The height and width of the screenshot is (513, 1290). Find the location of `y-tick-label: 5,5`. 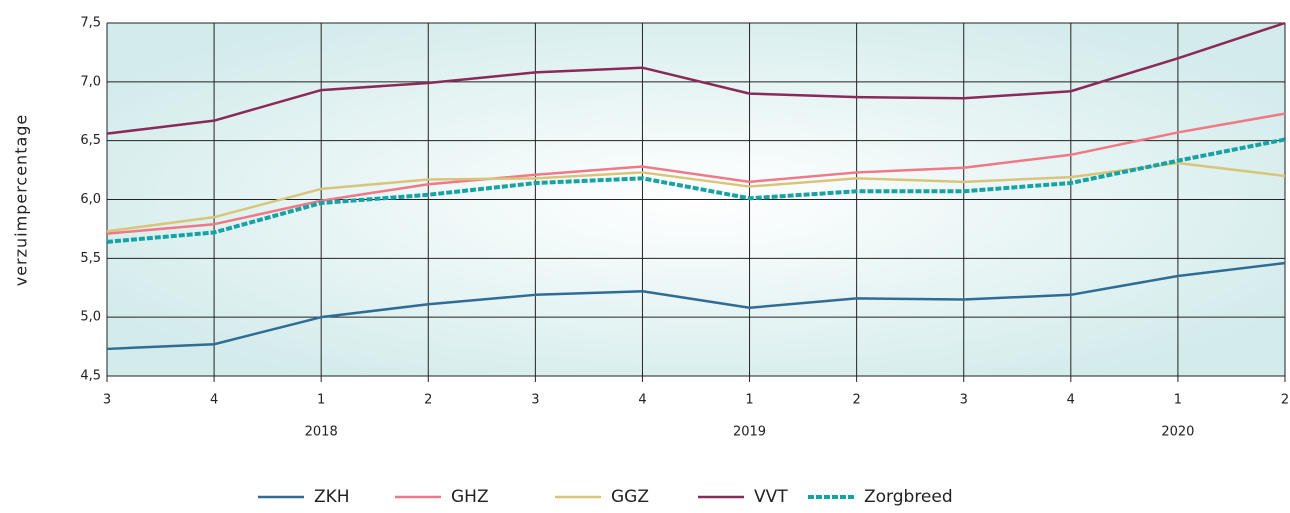

y-tick-label: 5,5 is located at coordinates (90, 258).